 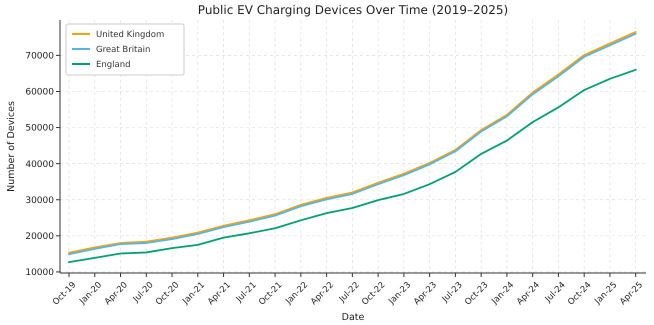 I want to click on x-axis-title: Date, so click(x=353, y=317).